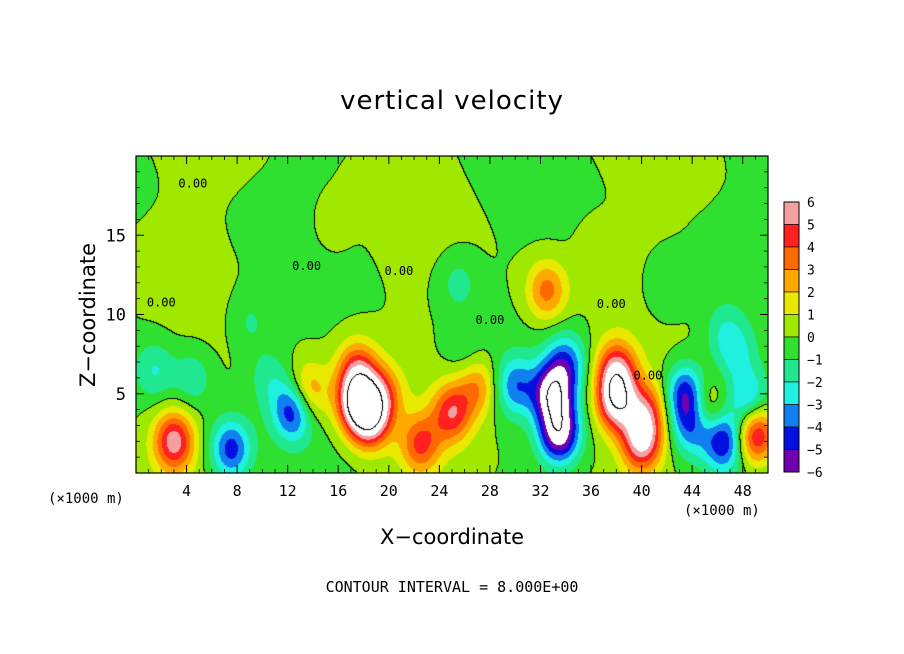  What do you see at coordinates (121, 395) in the screenshot?
I see `y-tick-label: 5` at bounding box center [121, 395].